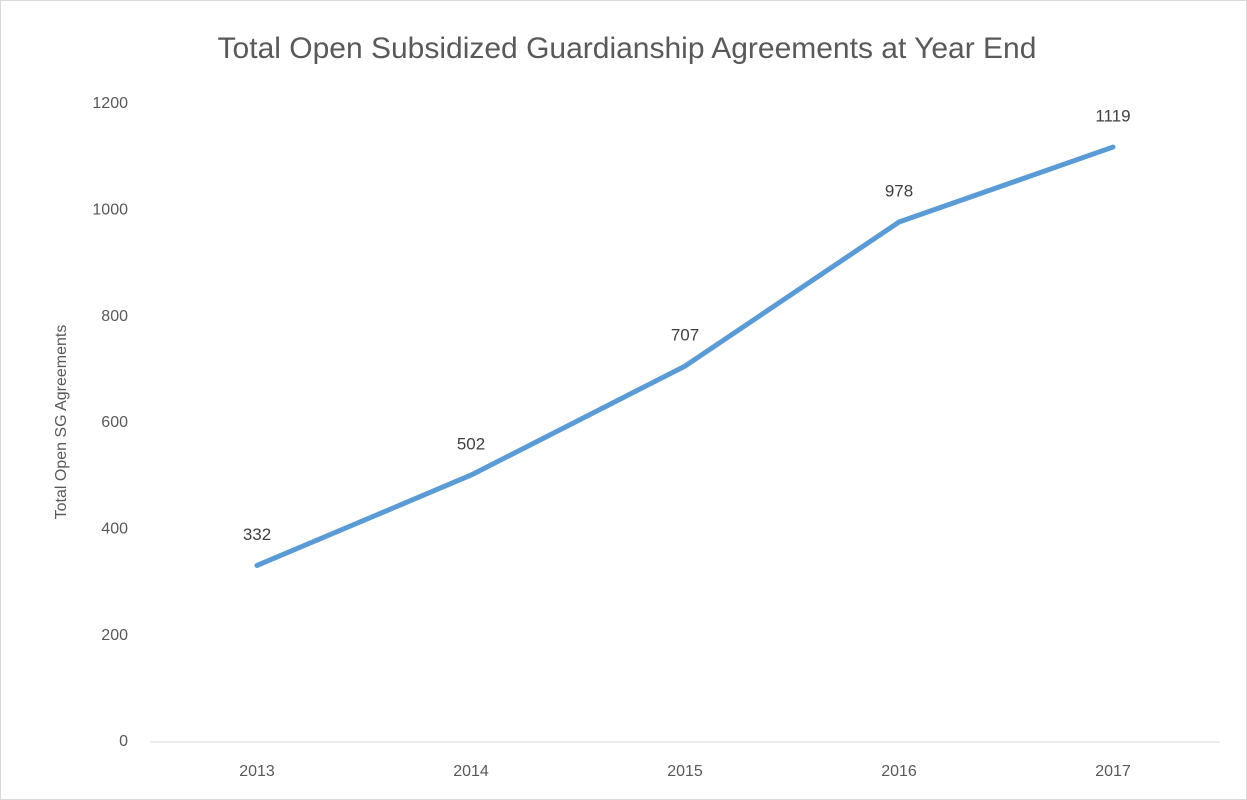 The width and height of the screenshot is (1247, 800). I want to click on y-tick-label: 600, so click(114, 422).